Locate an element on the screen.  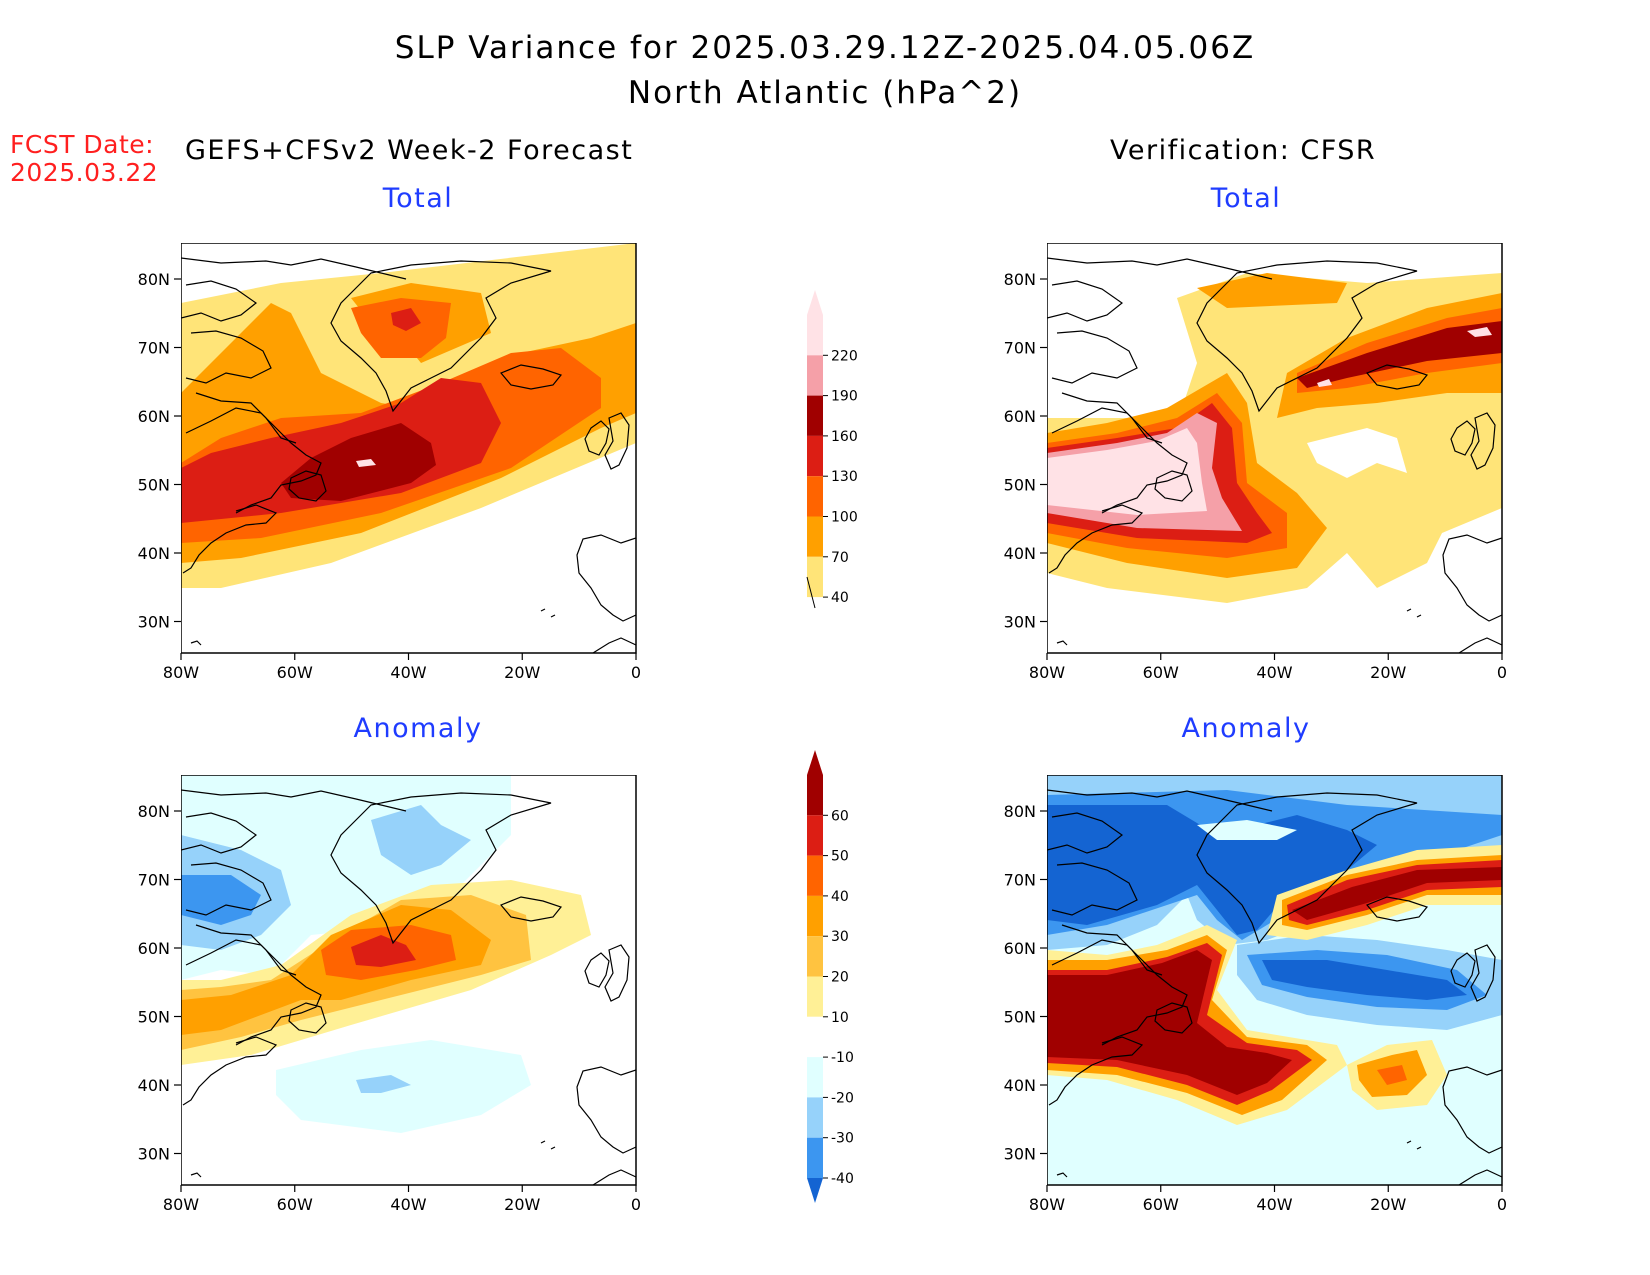
anomaly-neg-40-east is located at coordinates (1364, 980).